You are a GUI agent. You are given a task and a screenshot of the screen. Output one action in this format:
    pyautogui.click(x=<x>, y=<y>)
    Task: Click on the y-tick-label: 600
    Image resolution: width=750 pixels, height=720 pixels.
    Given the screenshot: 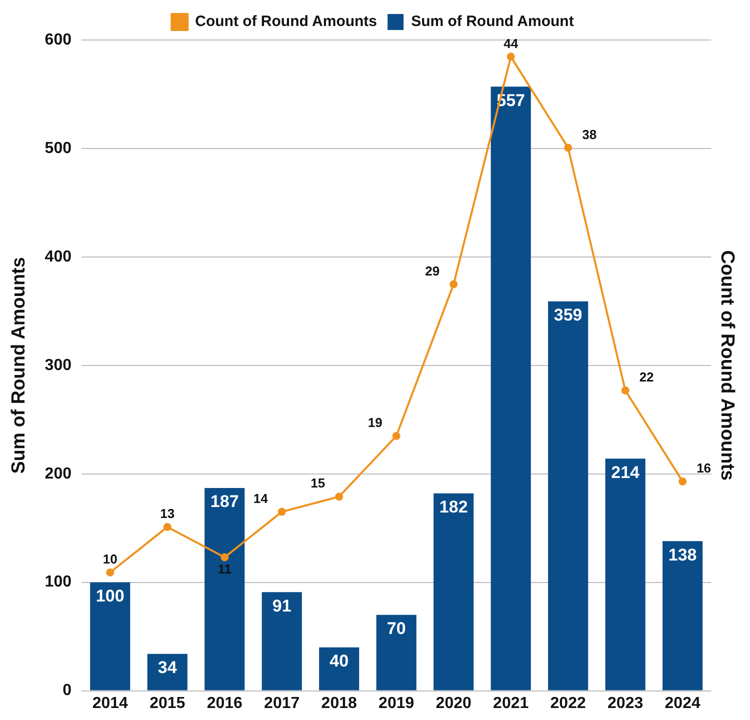 What is the action you would take?
    pyautogui.click(x=58, y=39)
    